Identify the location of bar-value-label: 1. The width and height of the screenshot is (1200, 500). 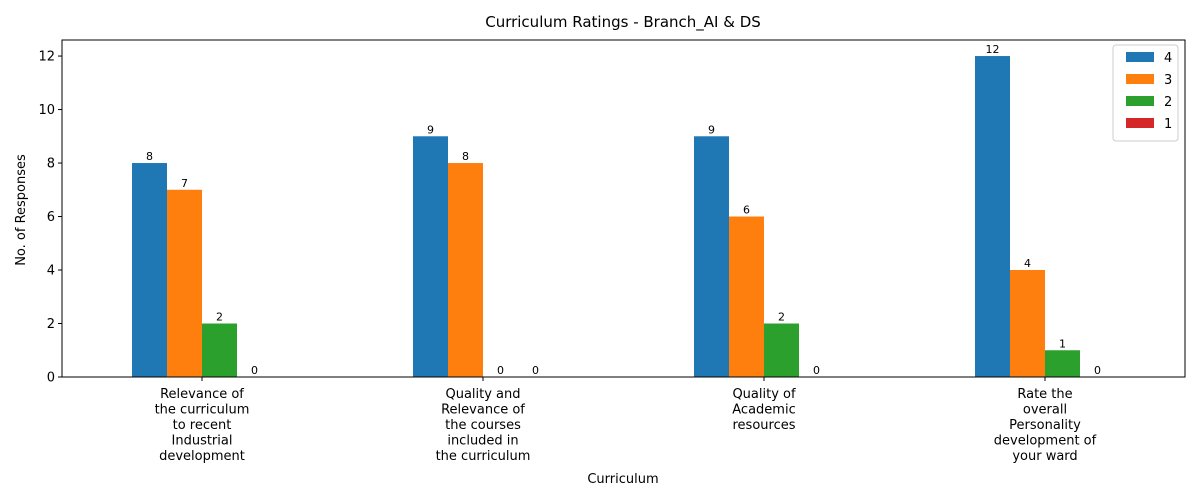
(1062, 343).